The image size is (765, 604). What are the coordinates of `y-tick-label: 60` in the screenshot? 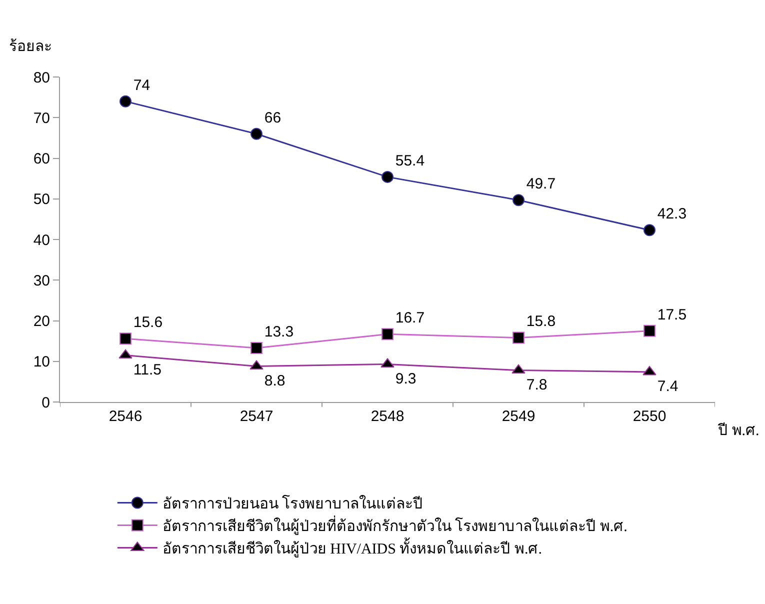 It's located at (41, 159).